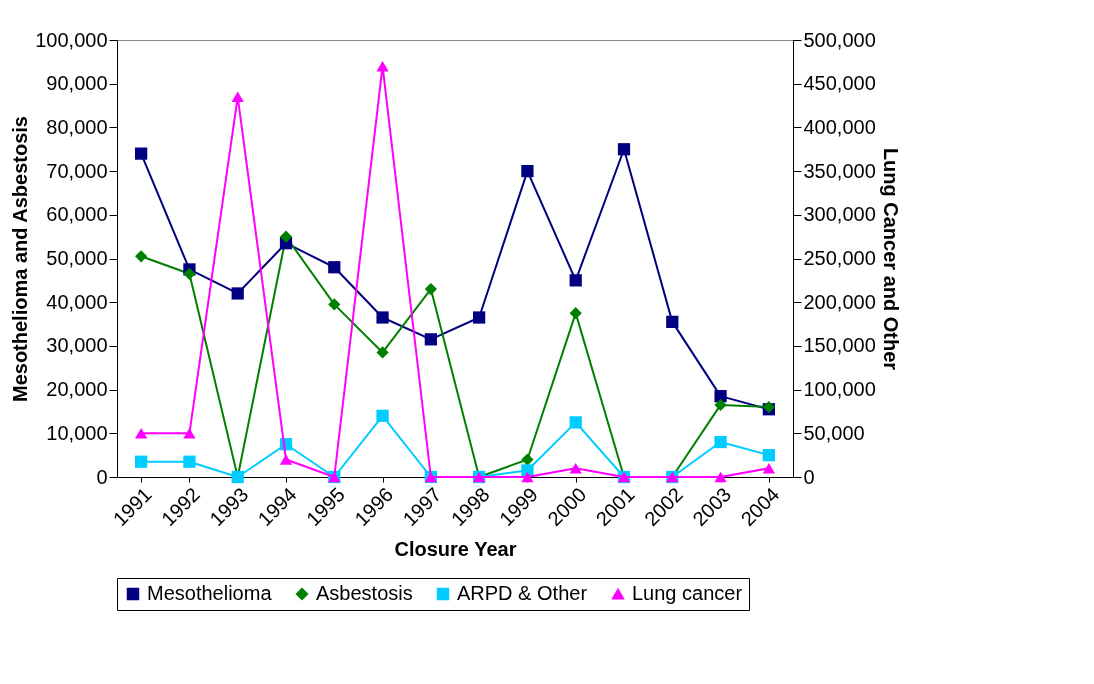  Describe the element at coordinates (455, 549) in the screenshot. I see `x-axis-title: Closure Year` at that location.